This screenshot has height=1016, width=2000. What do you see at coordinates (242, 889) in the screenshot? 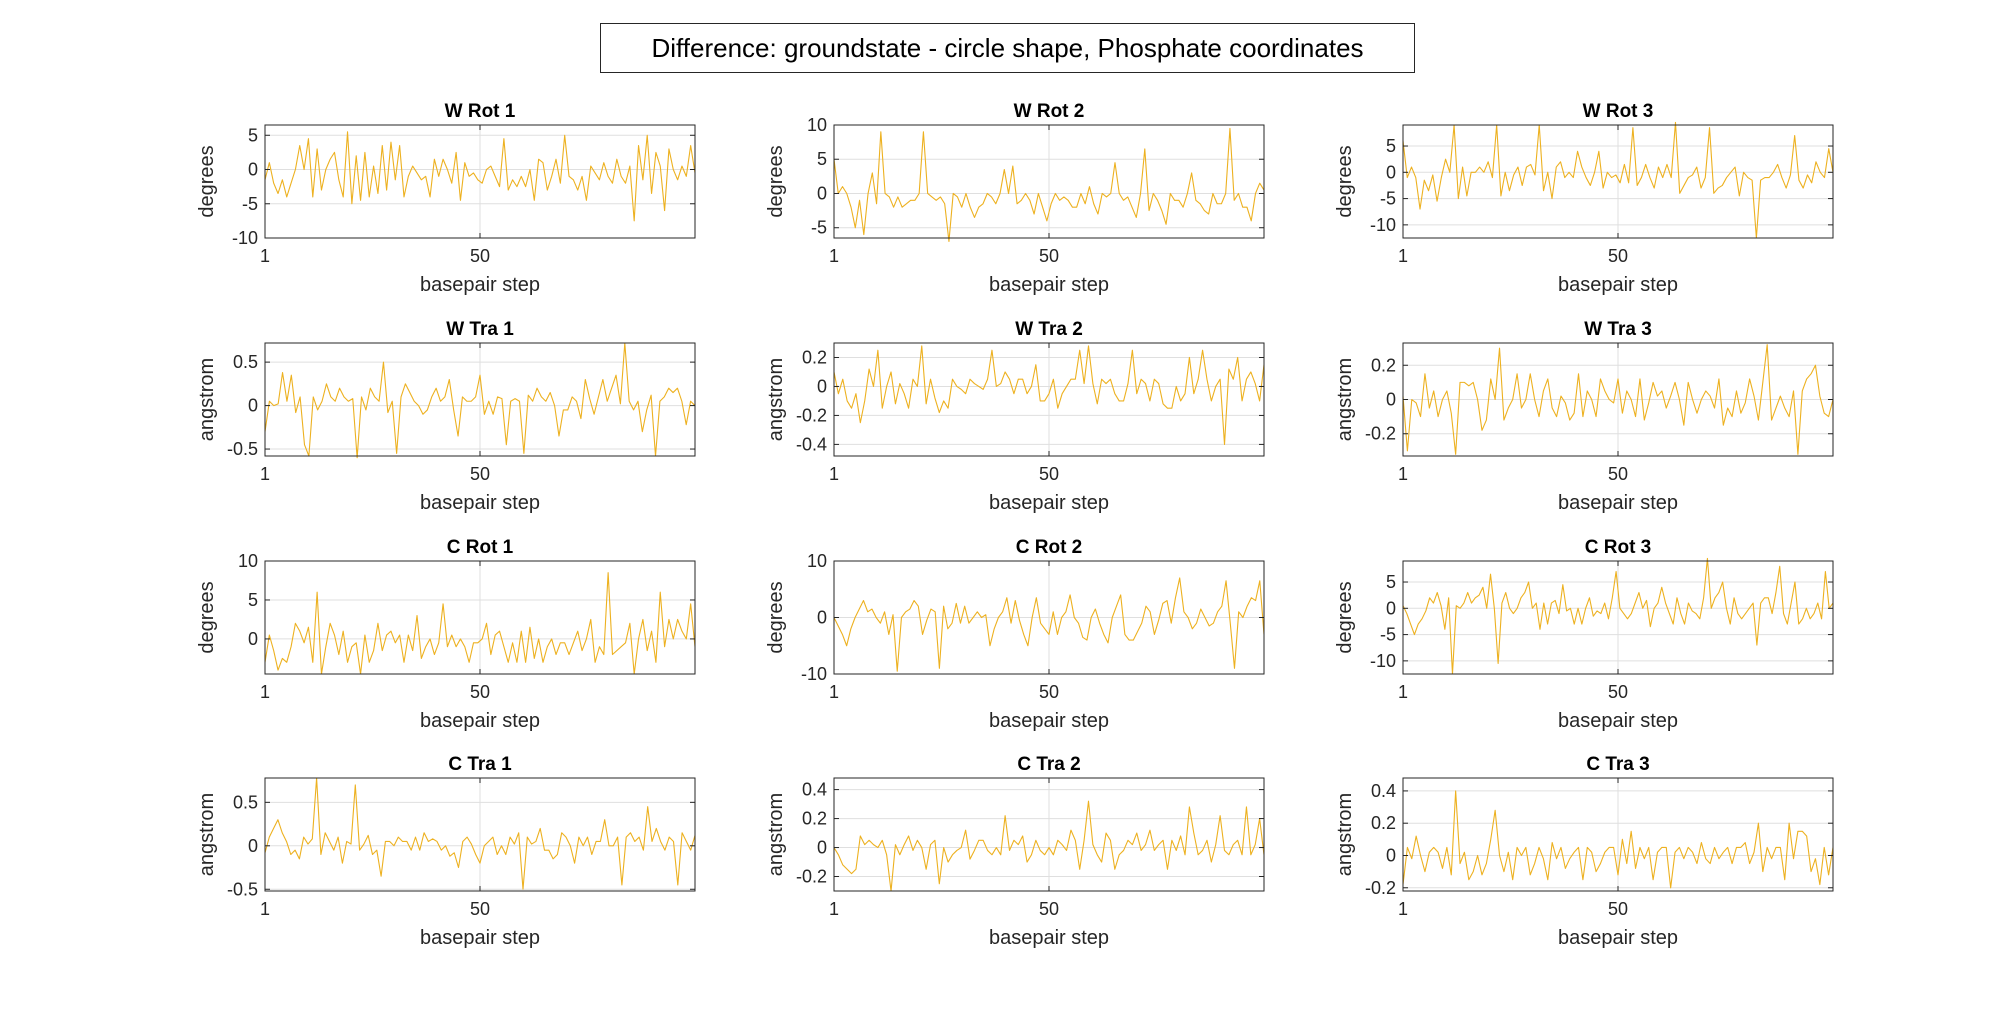
I see `chart-c-tra-1-ytick-label: -0.5` at bounding box center [242, 889].